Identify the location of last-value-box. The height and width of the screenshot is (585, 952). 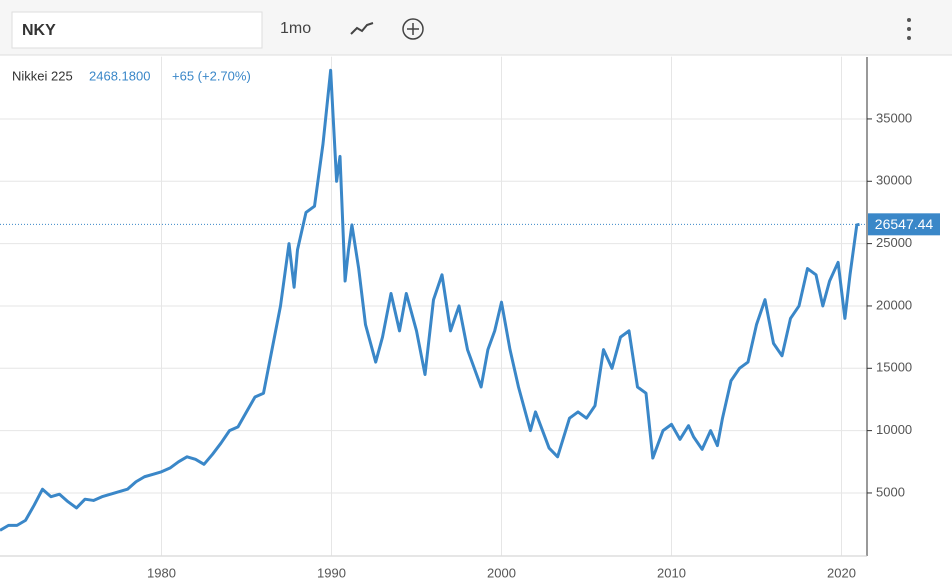
(904, 224).